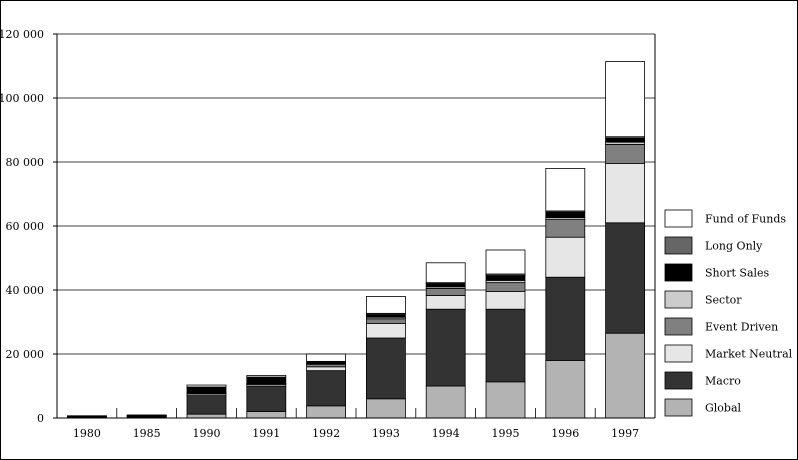 This screenshot has height=460, width=798. I want to click on bar-segment-macro-1993, so click(385, 368).